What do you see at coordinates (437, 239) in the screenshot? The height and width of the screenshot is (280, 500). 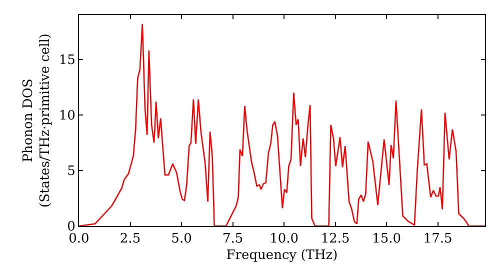 I see `x-tick-label: 17.5` at bounding box center [437, 239].